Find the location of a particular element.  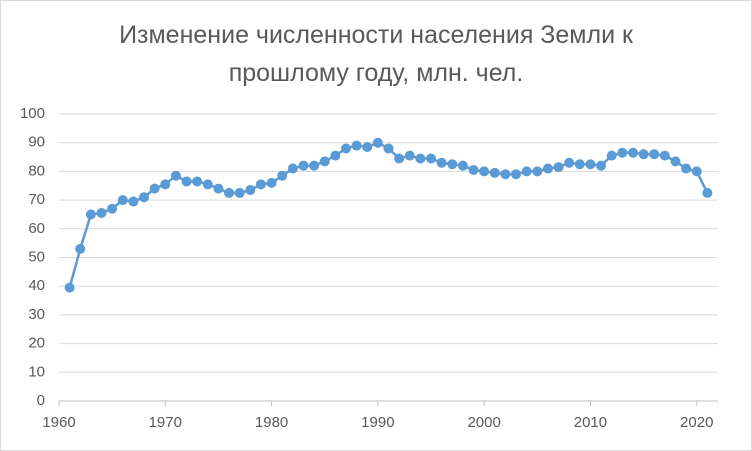

y-tick-label: 0 is located at coordinates (41, 400).